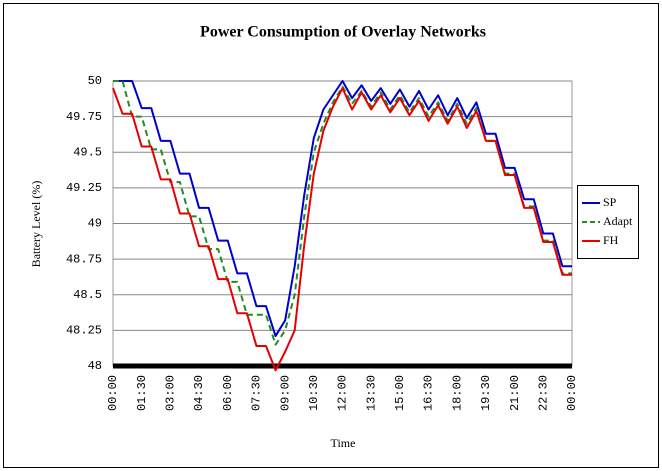 Image resolution: width=662 pixels, height=471 pixels. I want to click on y-tick-label: 49, so click(95, 224).